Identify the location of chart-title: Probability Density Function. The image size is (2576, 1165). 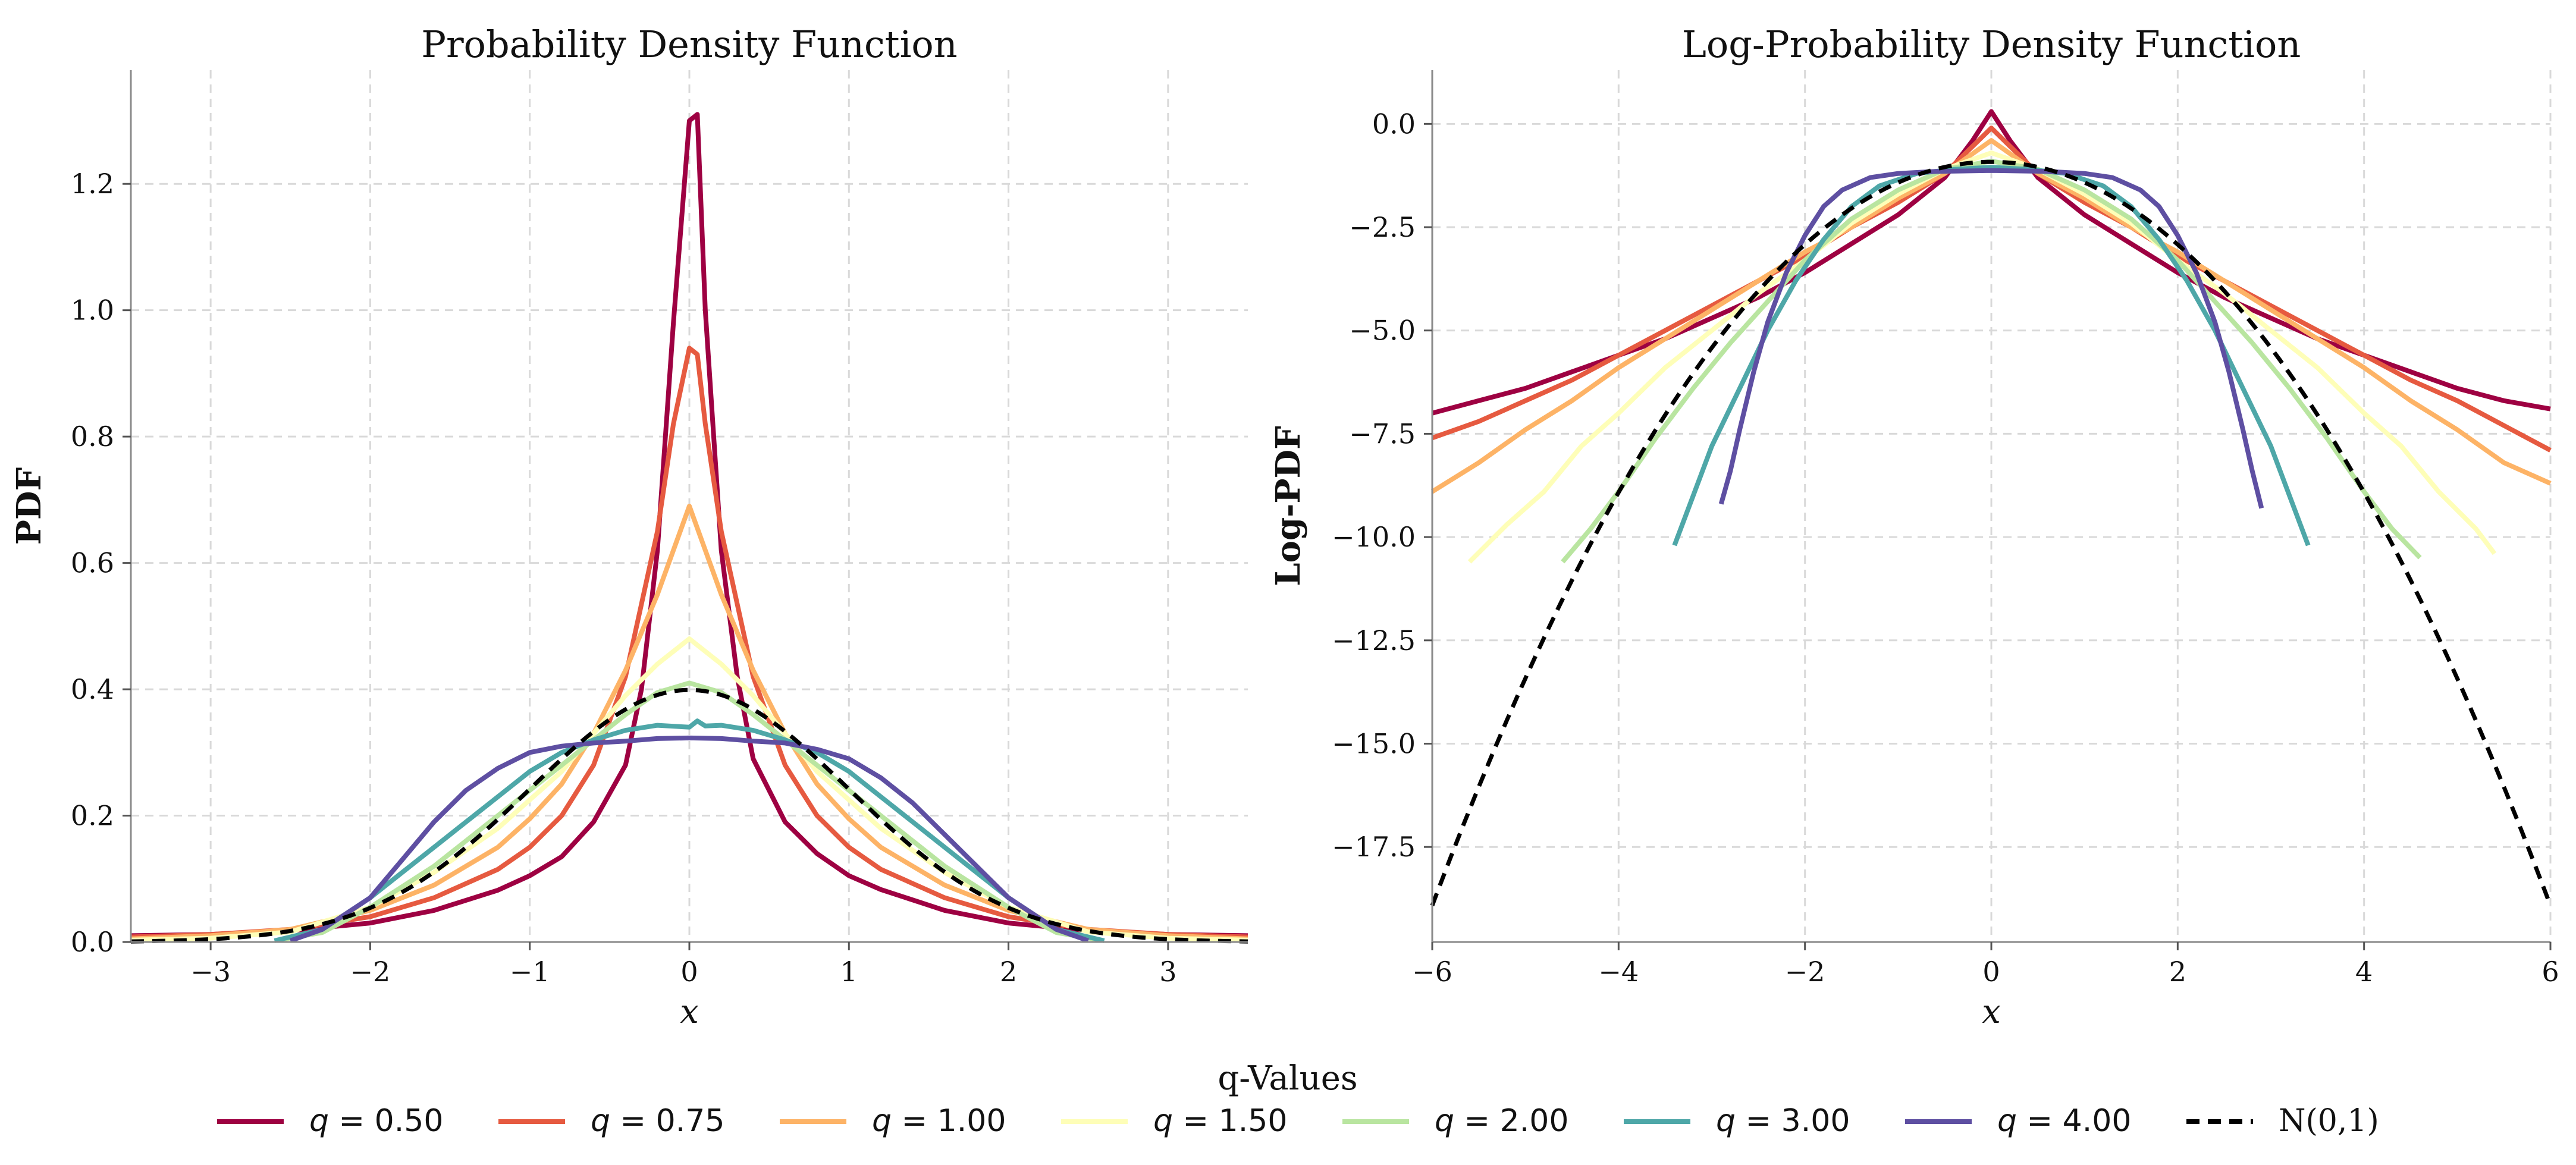
(689, 44).